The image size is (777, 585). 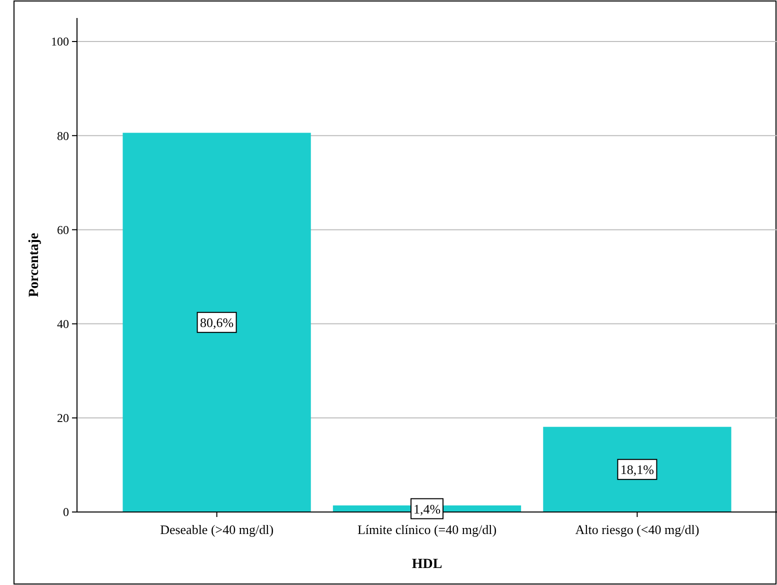 What do you see at coordinates (427, 564) in the screenshot?
I see `x-axis-title: HDL` at bounding box center [427, 564].